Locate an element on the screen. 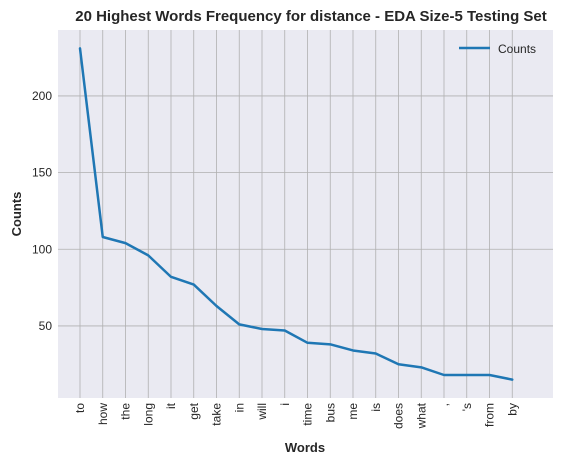 This screenshot has height=464, width=577. y-axis-label: Counts is located at coordinates (16, 214).